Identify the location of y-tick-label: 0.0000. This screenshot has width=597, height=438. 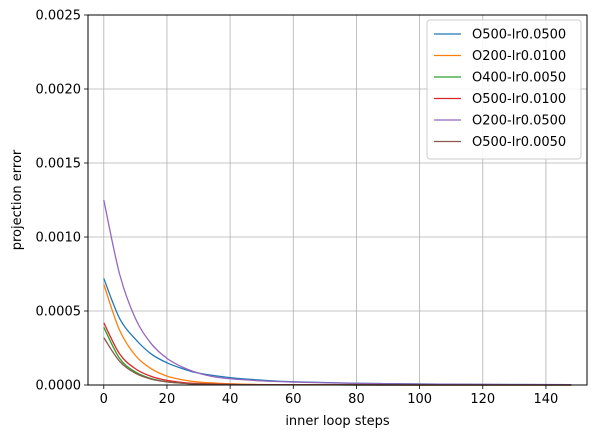
(59, 386).